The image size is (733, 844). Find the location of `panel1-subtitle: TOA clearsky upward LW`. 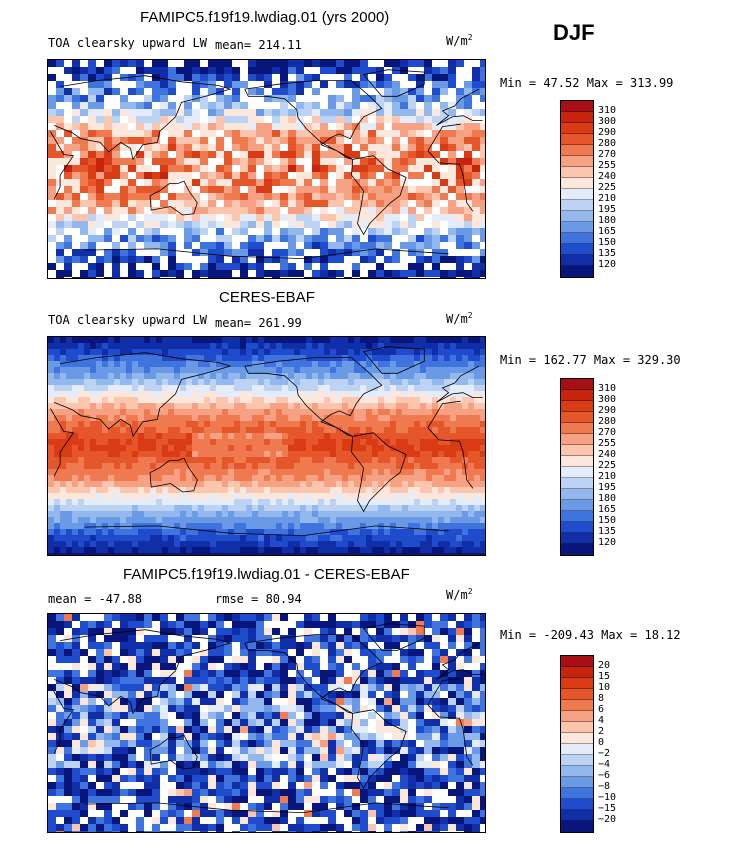

panel1-subtitle: TOA clearsky upward LW is located at coordinates (127, 43).